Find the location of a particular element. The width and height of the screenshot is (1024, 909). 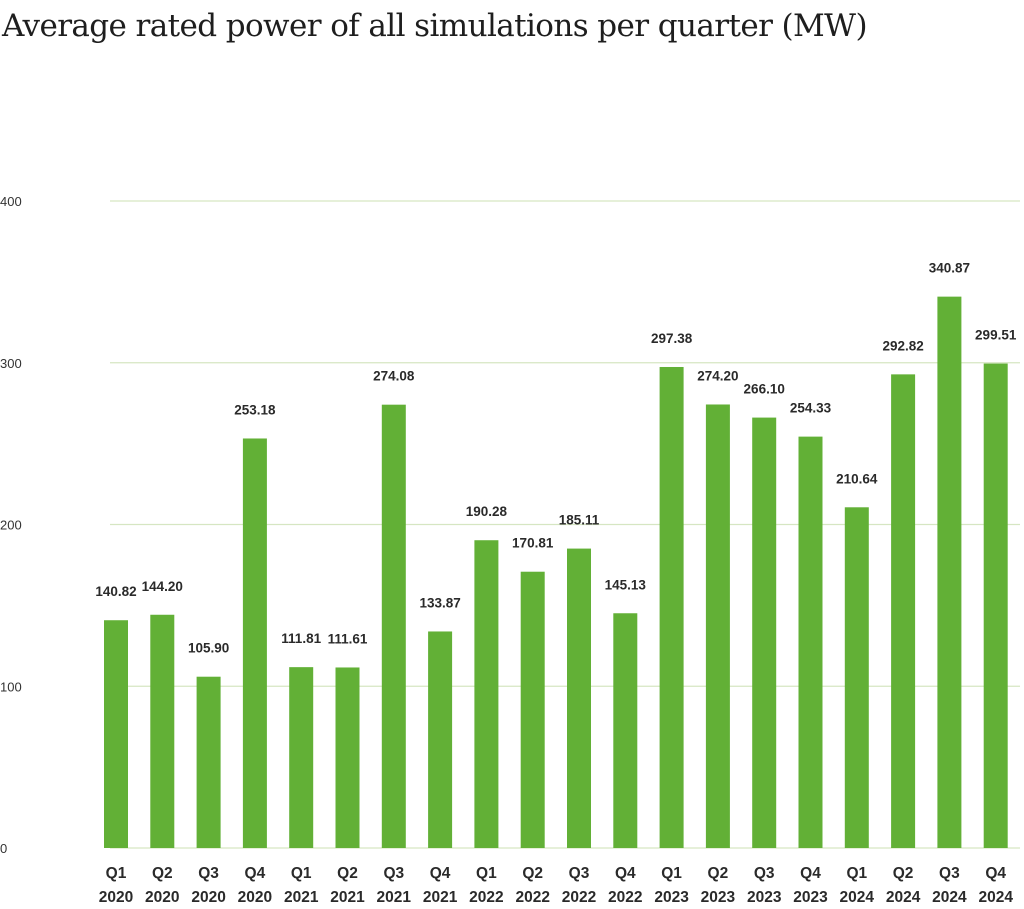

data-label: 297.38 is located at coordinates (672, 338).